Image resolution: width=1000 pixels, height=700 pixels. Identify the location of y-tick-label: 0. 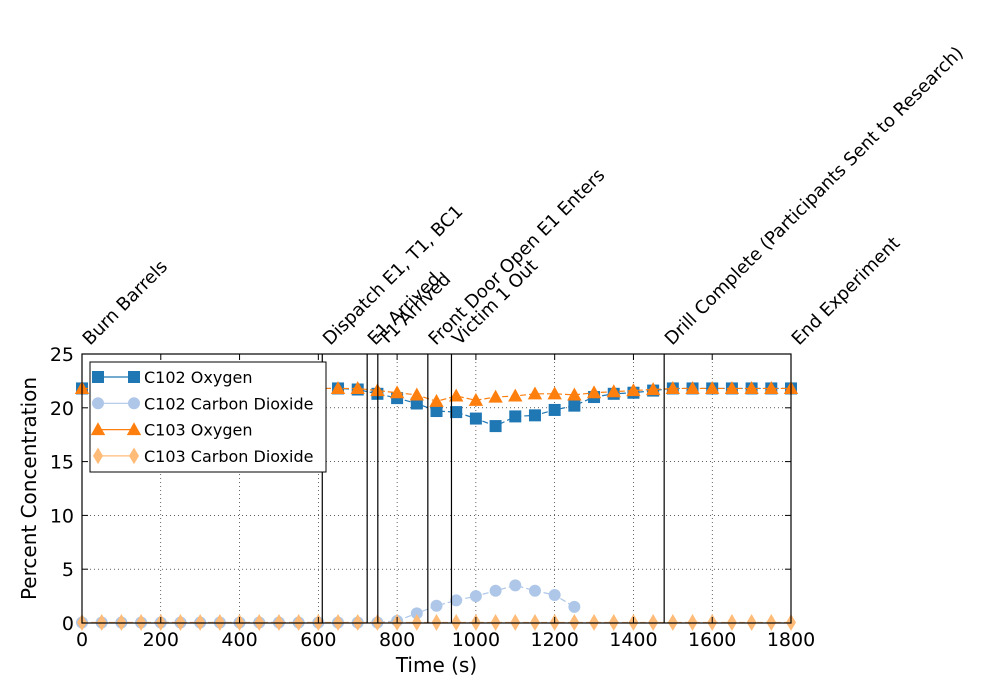
(68, 624).